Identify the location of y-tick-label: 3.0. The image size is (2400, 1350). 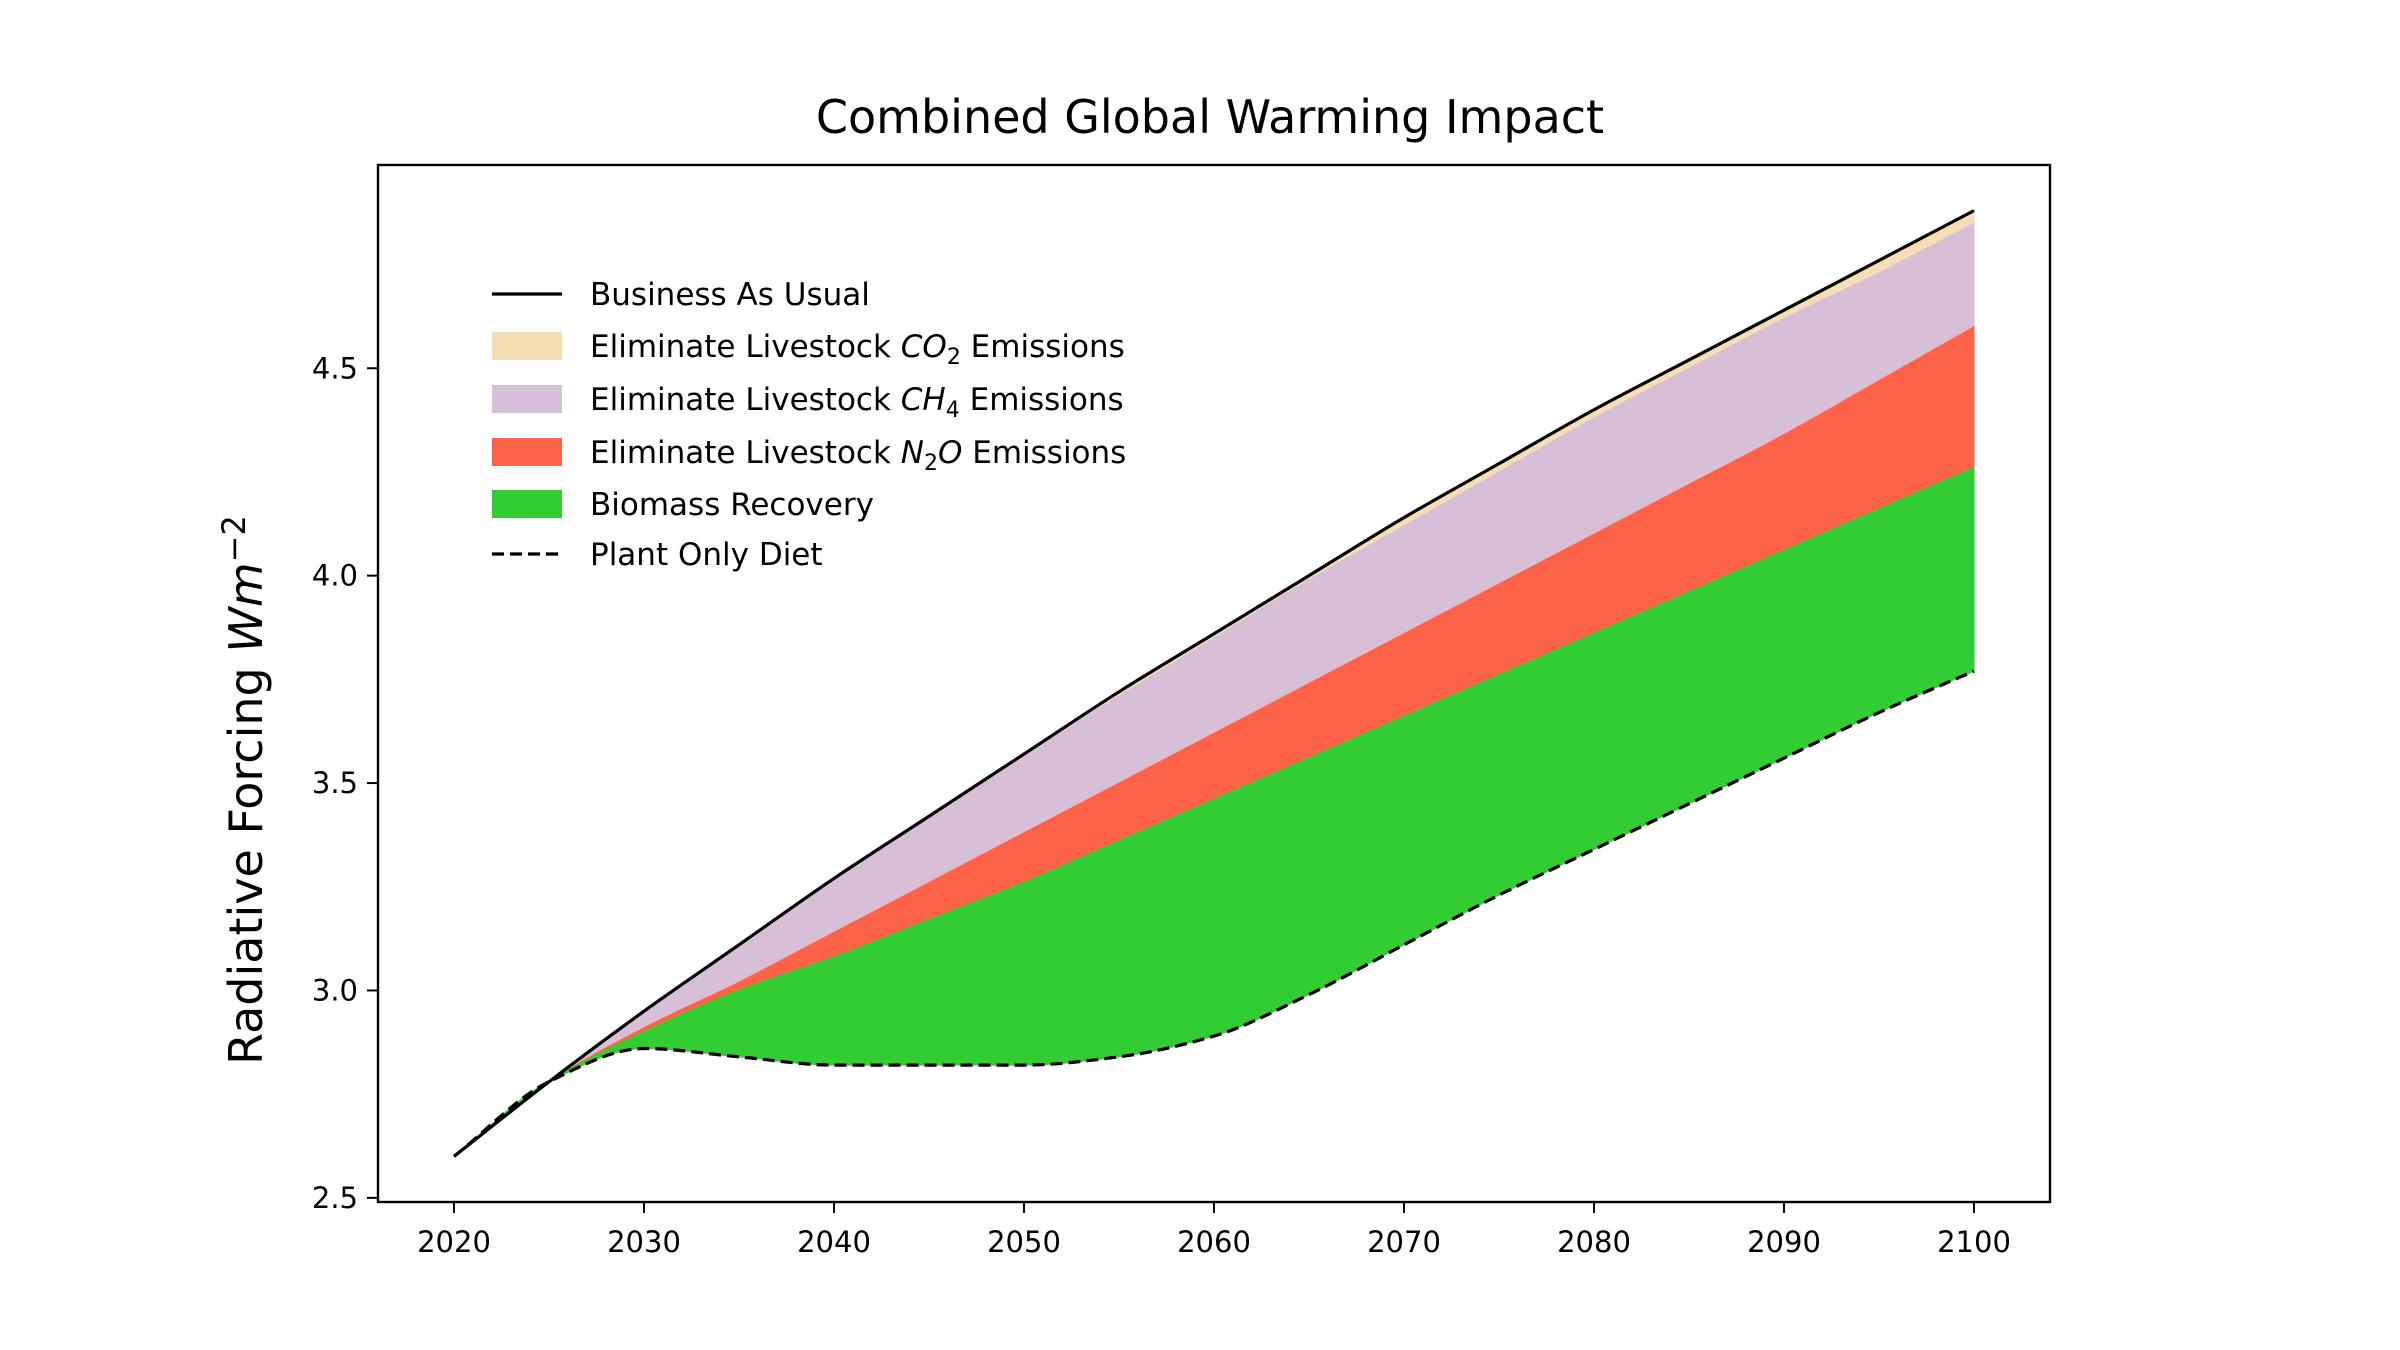
(335, 990).